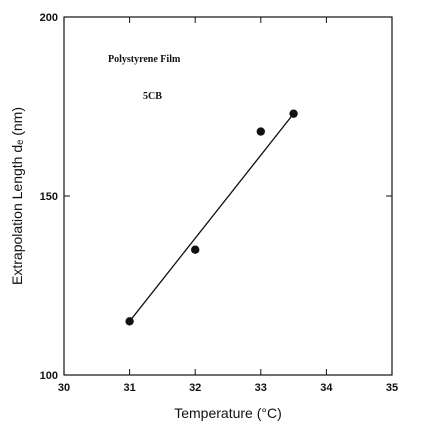  What do you see at coordinates (49, 18) in the screenshot?
I see `y-tick-label-2: 200` at bounding box center [49, 18].